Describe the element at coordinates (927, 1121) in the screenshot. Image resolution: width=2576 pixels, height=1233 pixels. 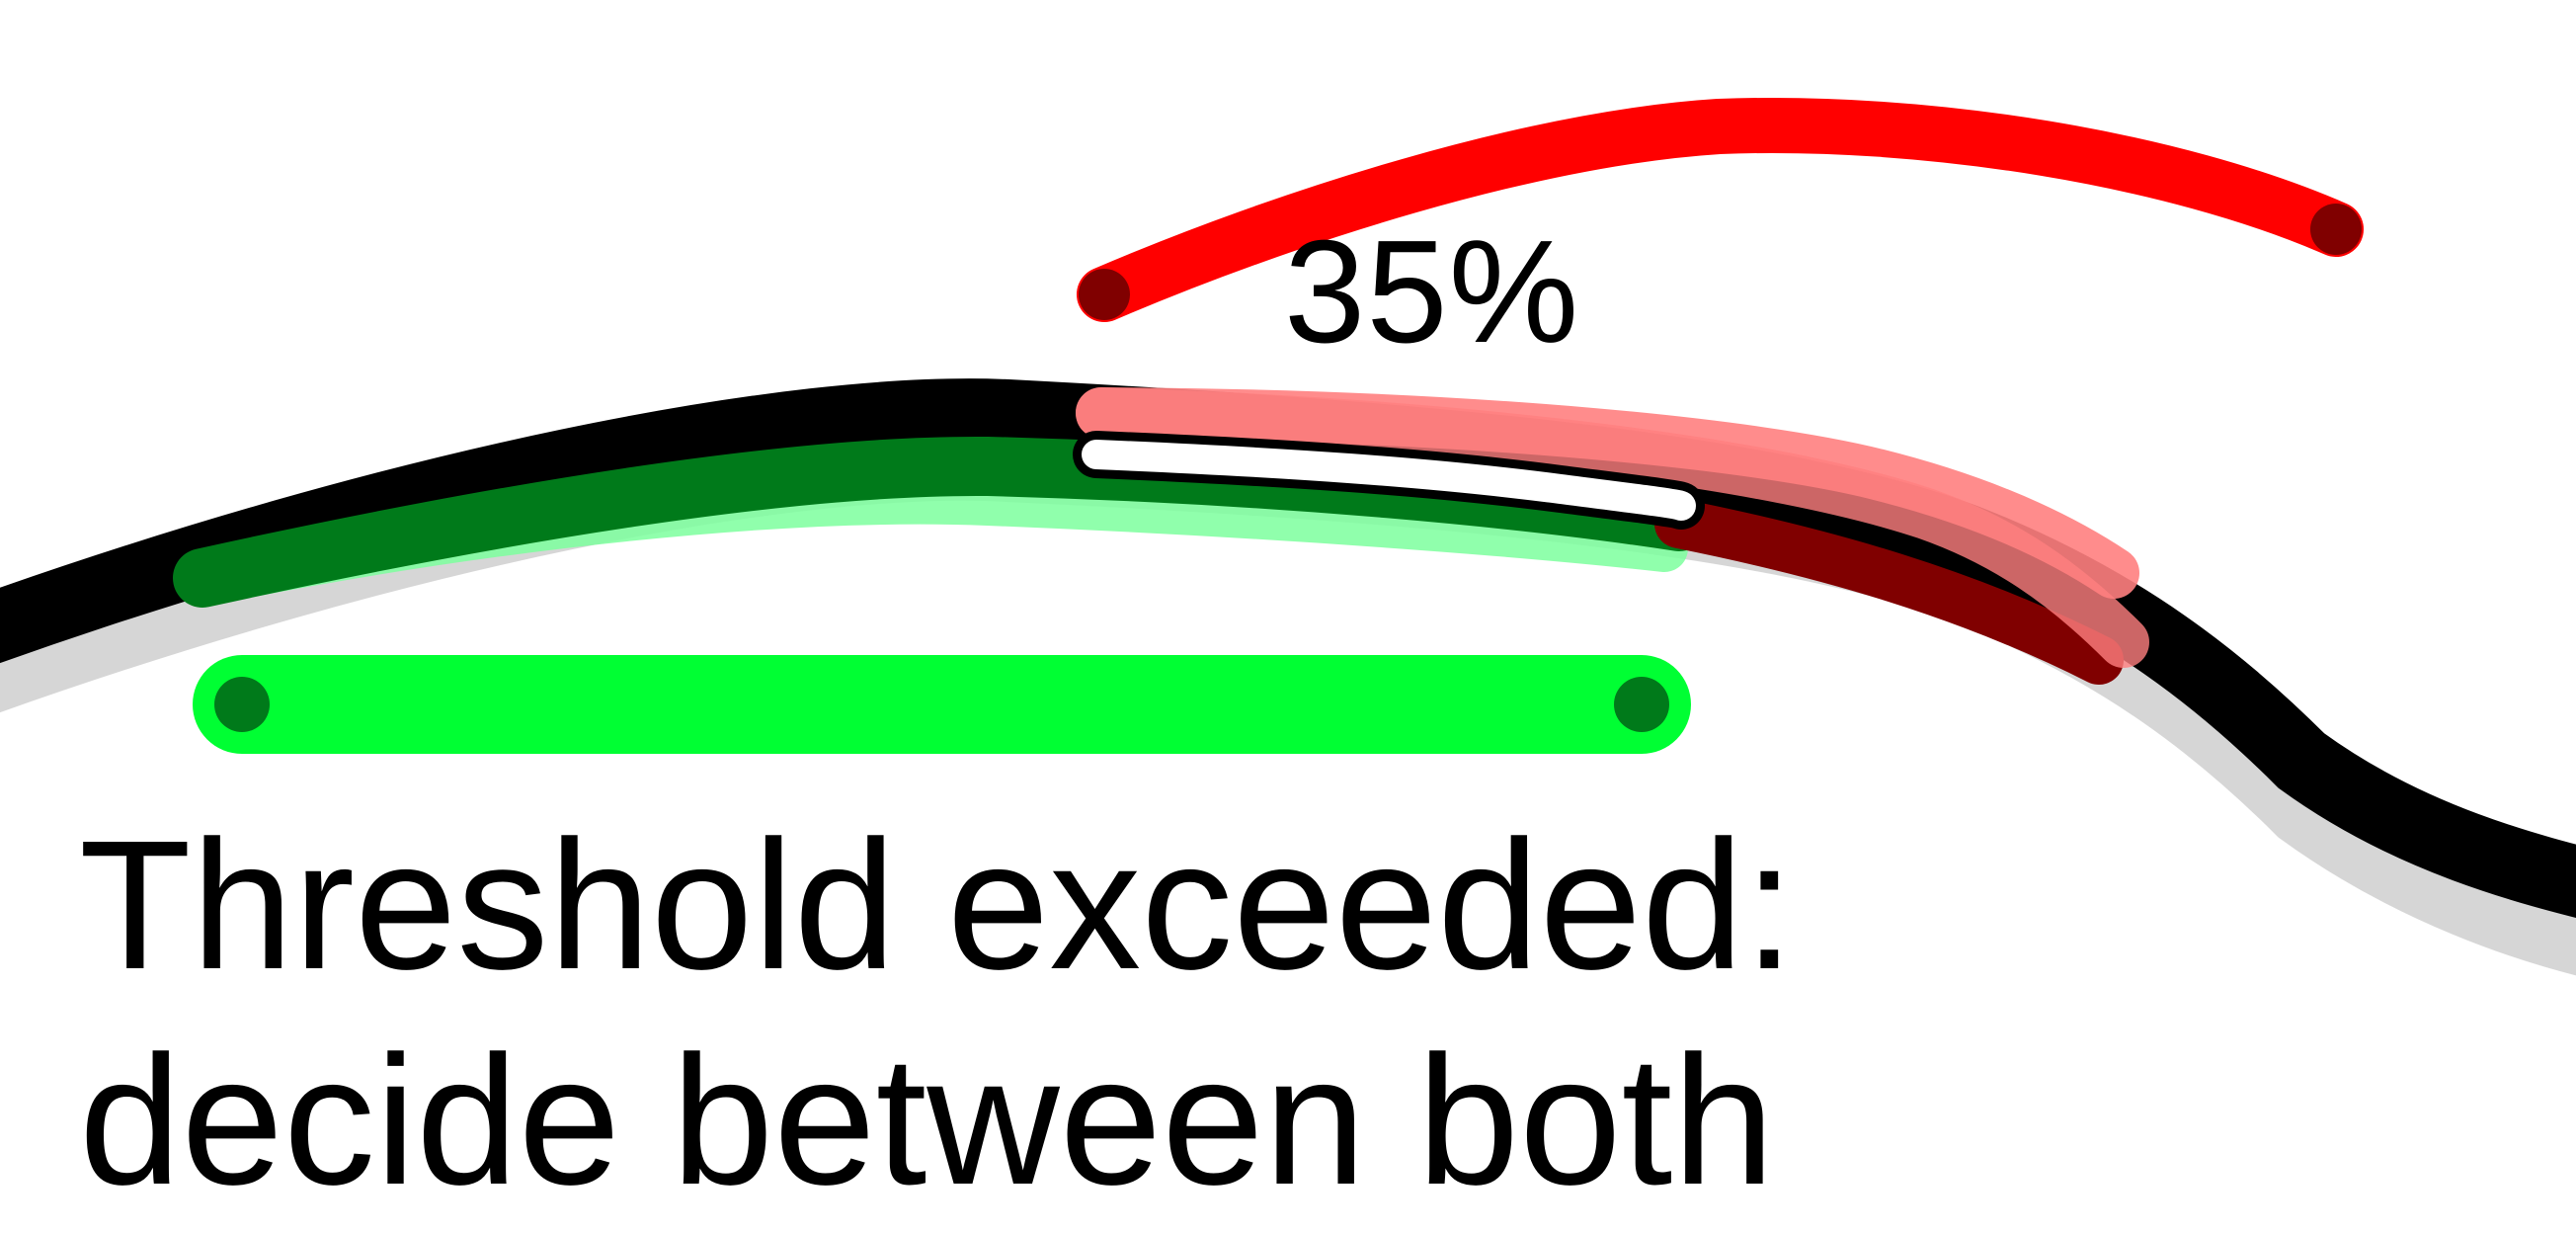
I see `message-line-2: decide between both` at that location.